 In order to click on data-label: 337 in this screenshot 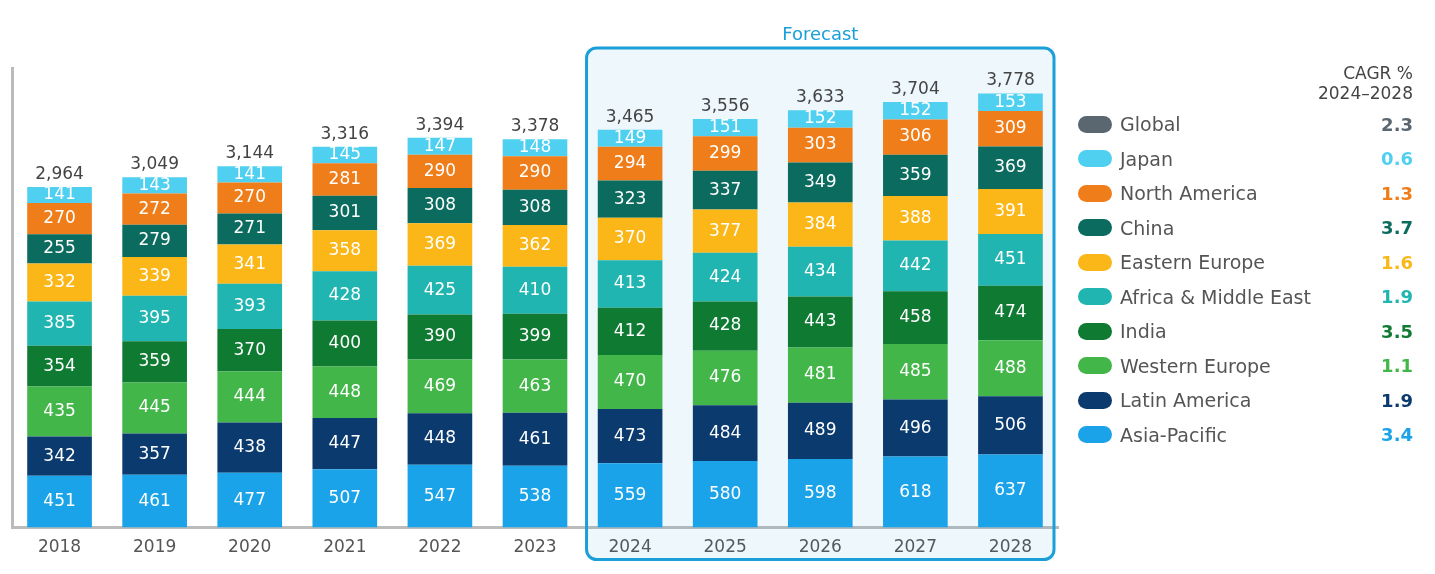, I will do `click(725, 188)`.